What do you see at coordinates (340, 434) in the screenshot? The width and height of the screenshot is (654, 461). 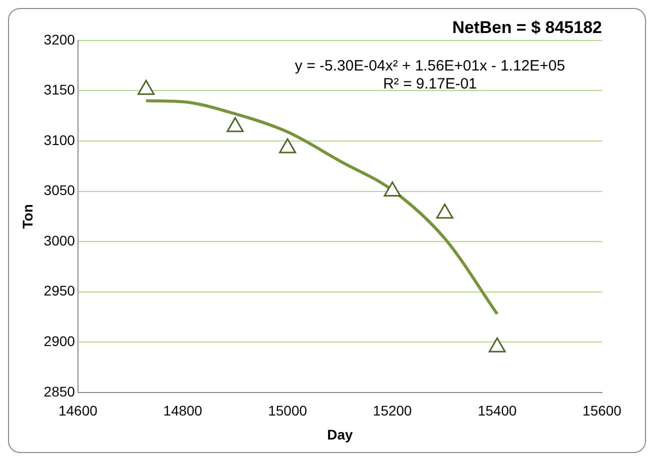 I see `x-axis-title: Day` at bounding box center [340, 434].